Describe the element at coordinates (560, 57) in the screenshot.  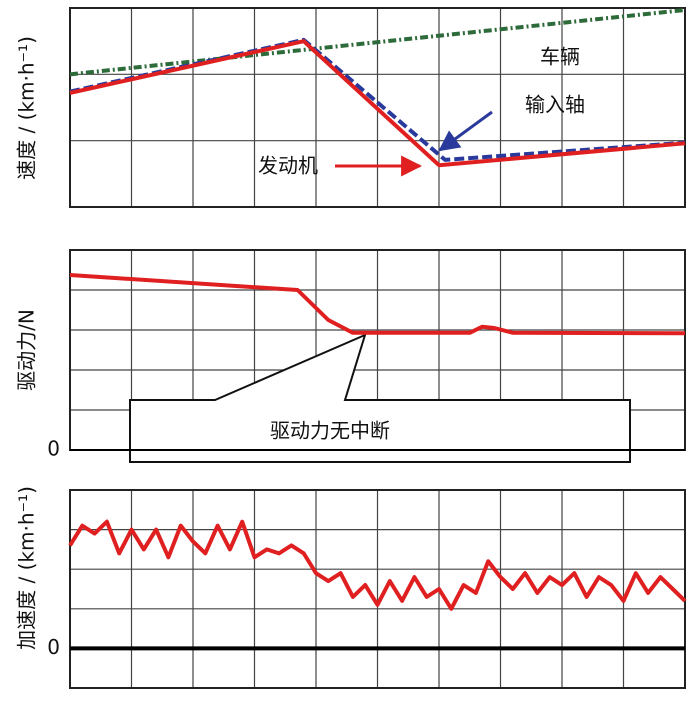
I see `annotation: 车辆` at that location.